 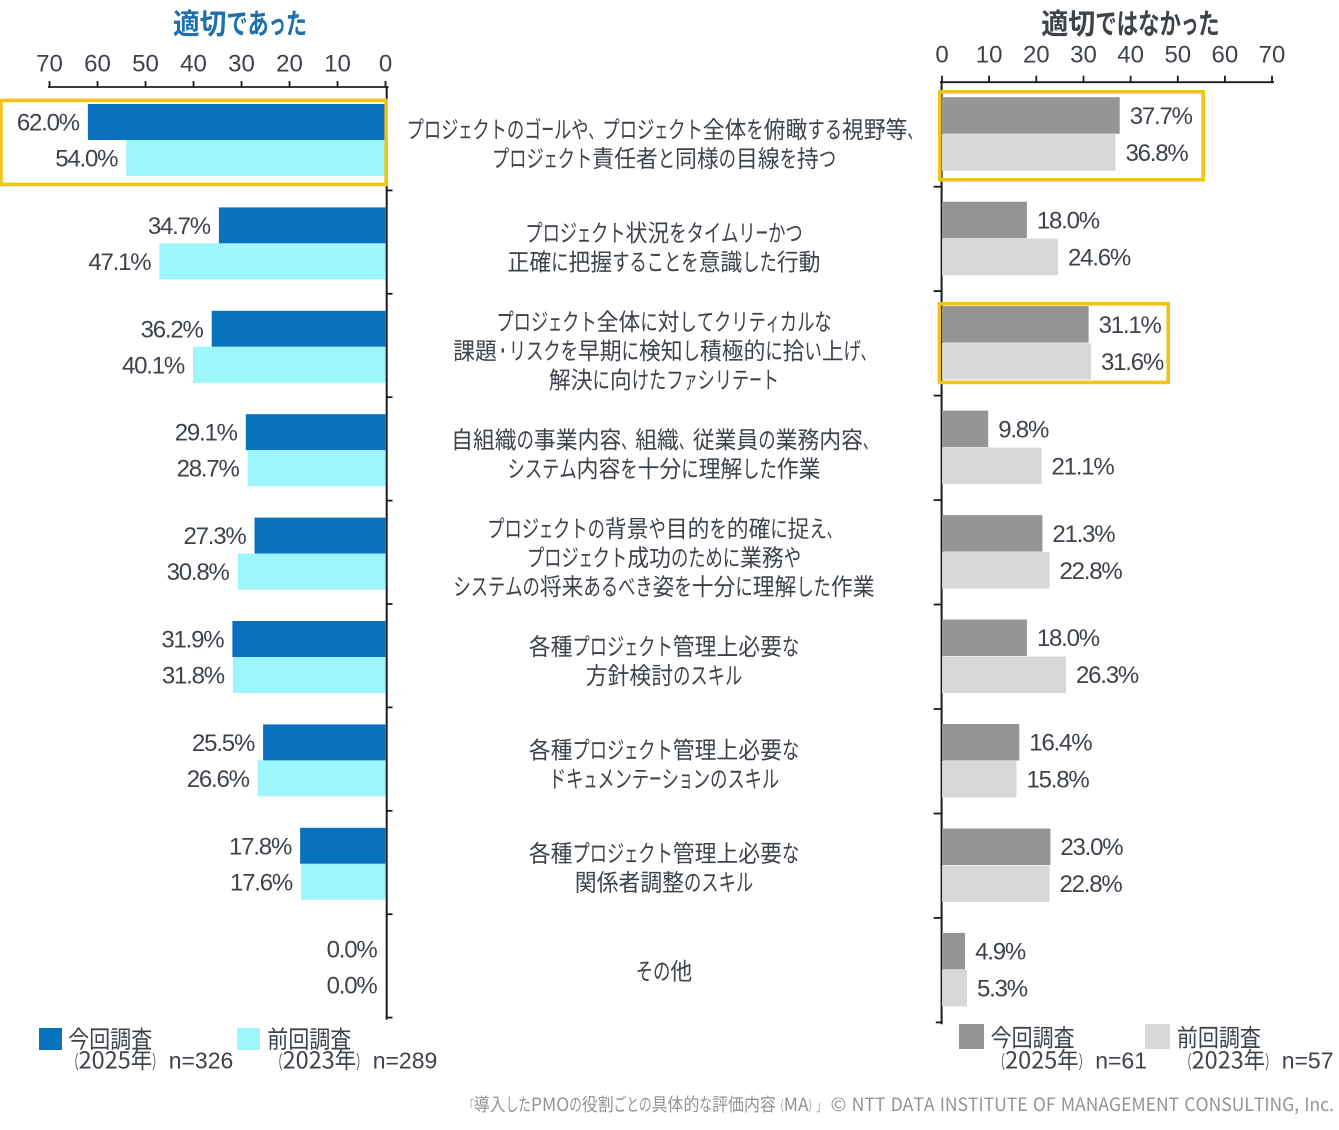 I want to click on svg-text: n=57, so click(x=1308, y=1061).